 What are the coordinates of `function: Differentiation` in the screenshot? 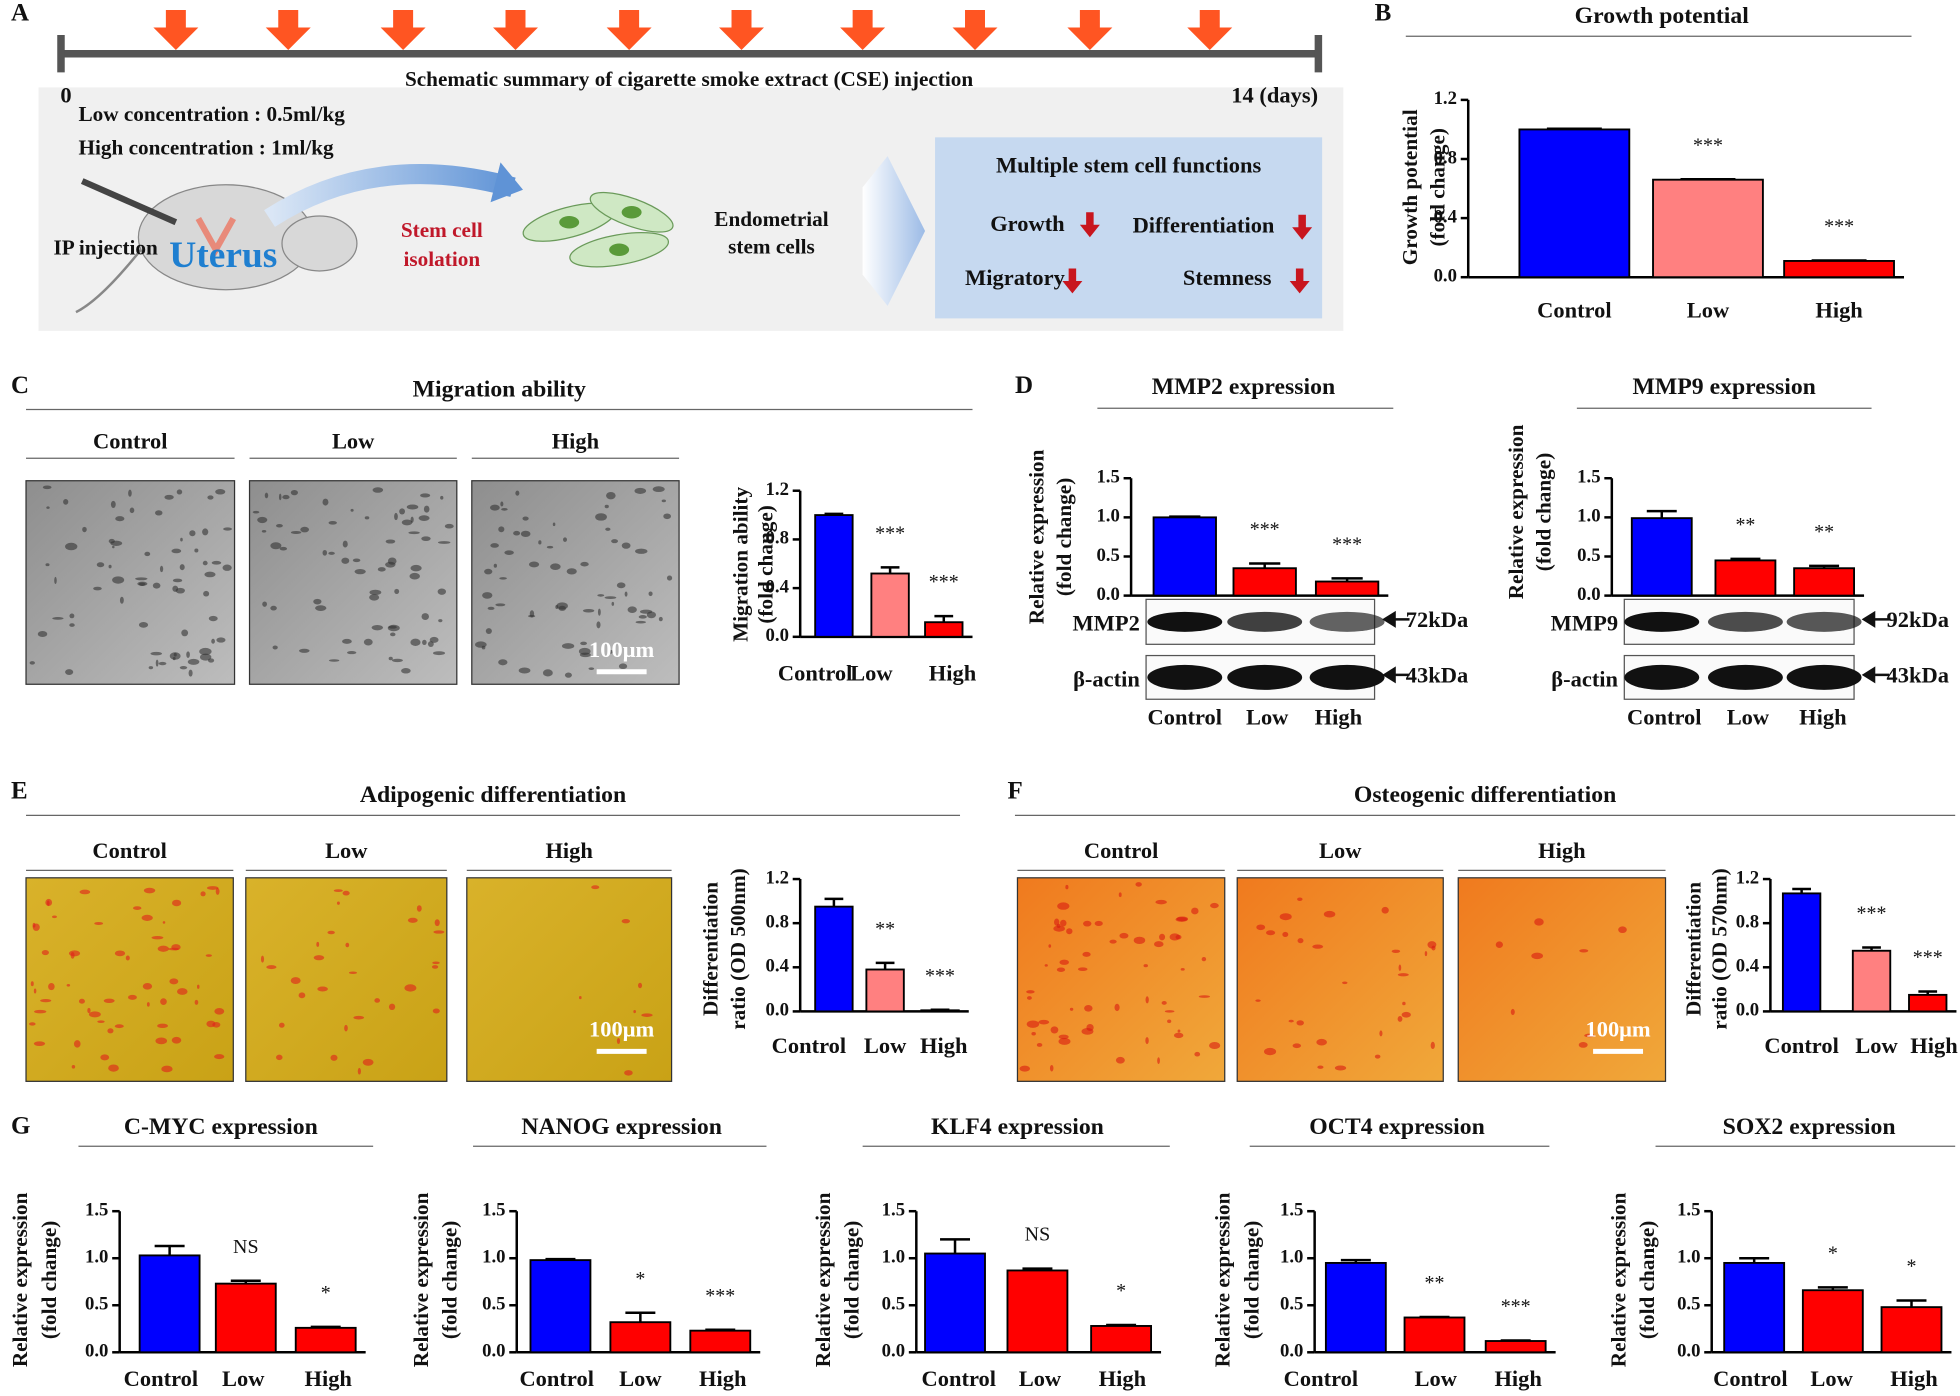 It's located at (1204, 224).